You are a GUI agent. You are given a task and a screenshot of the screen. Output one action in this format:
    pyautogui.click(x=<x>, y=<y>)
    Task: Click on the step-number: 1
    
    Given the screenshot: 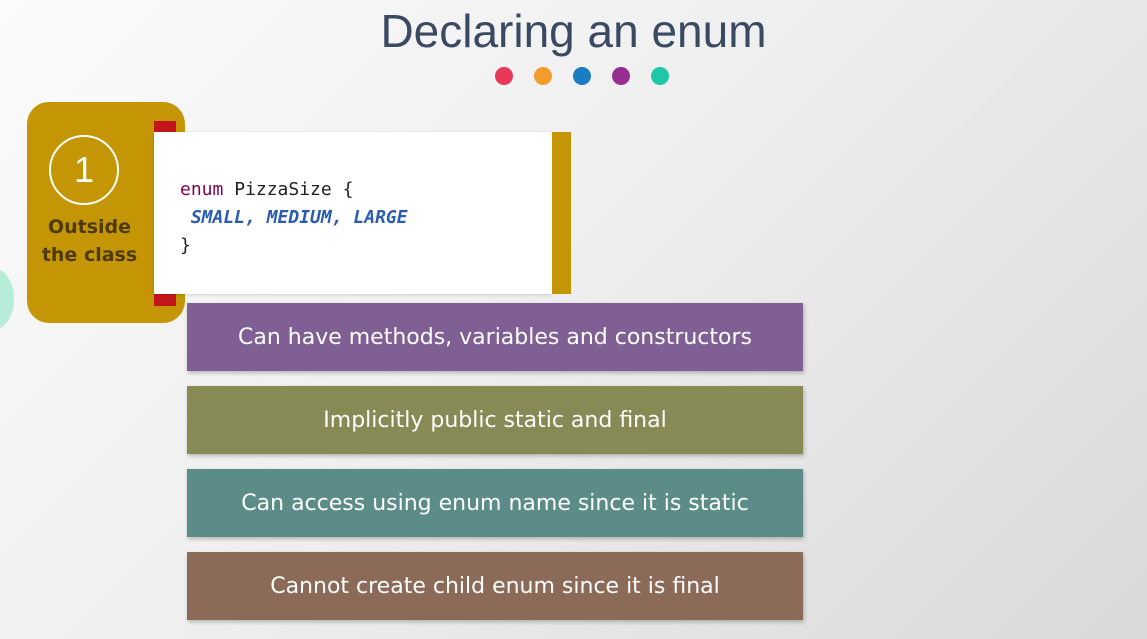 What is the action you would take?
    pyautogui.click(x=84, y=170)
    